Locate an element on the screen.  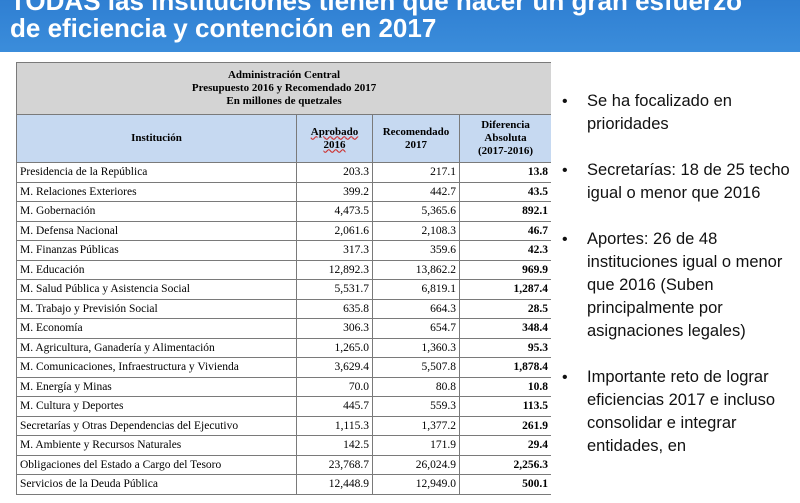
header-aprobado: Aprobado 2016 is located at coordinates (334, 138).